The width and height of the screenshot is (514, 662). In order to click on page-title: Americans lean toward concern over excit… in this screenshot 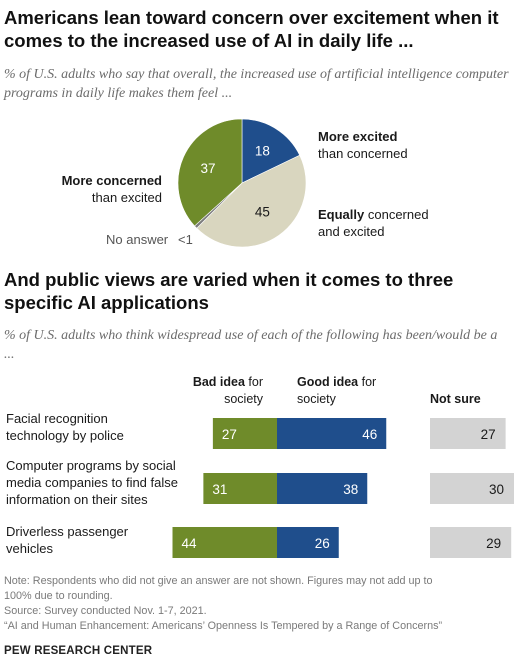, I will do `click(251, 29)`.